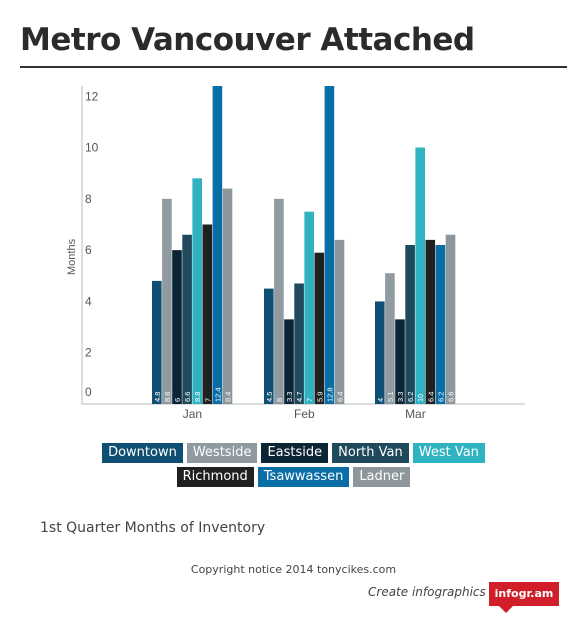 This screenshot has width=587, height=627. I want to click on x-tick-label: Jan, so click(192, 414).